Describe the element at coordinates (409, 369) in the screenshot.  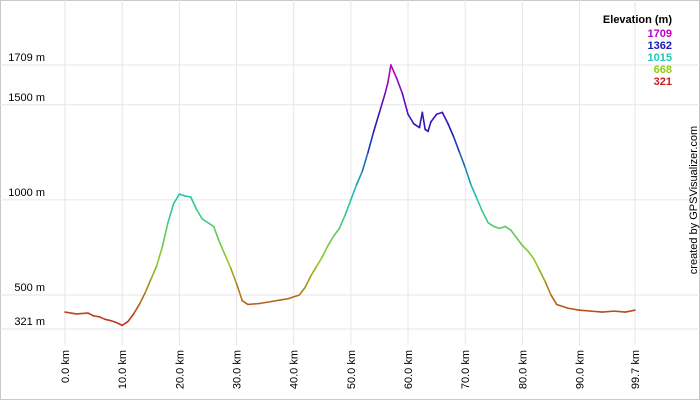
I see `x-tick-label: 60.0 km` at that location.